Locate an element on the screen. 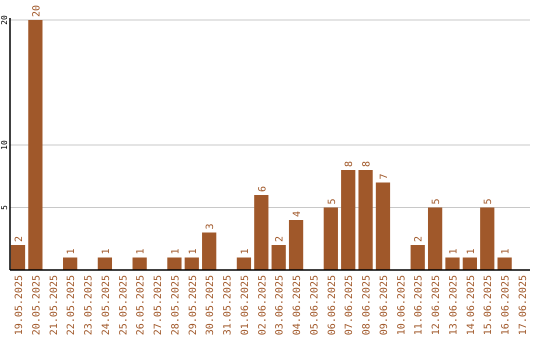 The height and width of the screenshot is (340, 540). x-tick-label: 16.06.2025 is located at coordinates (506, 305).